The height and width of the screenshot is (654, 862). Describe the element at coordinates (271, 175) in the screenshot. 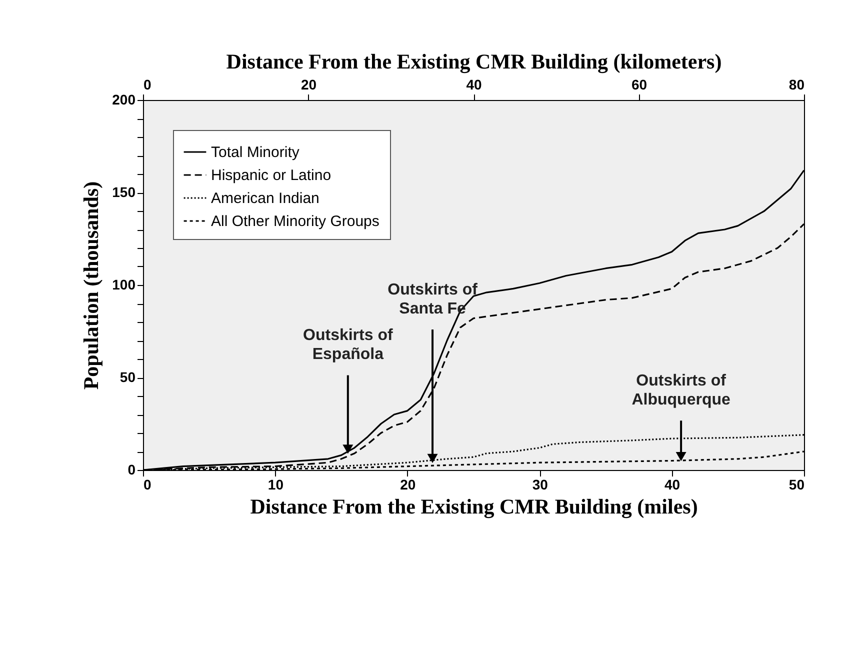

I see `legend-label: Hispanic or Latino` at that location.